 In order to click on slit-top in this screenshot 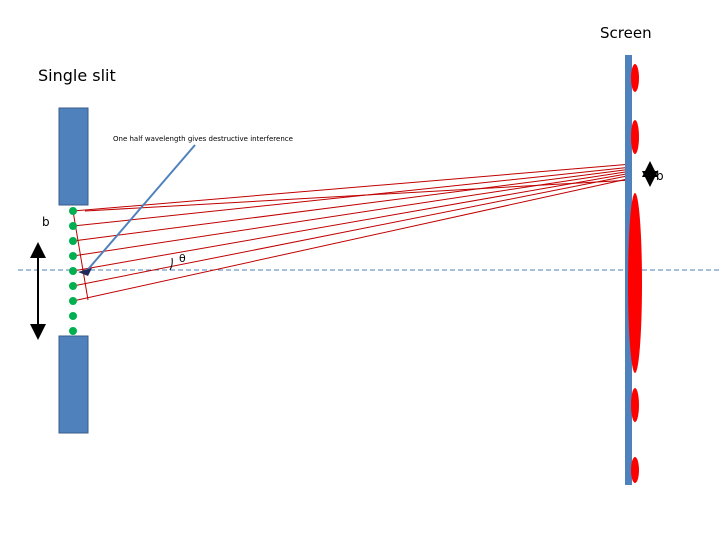, I will do `click(73, 156)`.